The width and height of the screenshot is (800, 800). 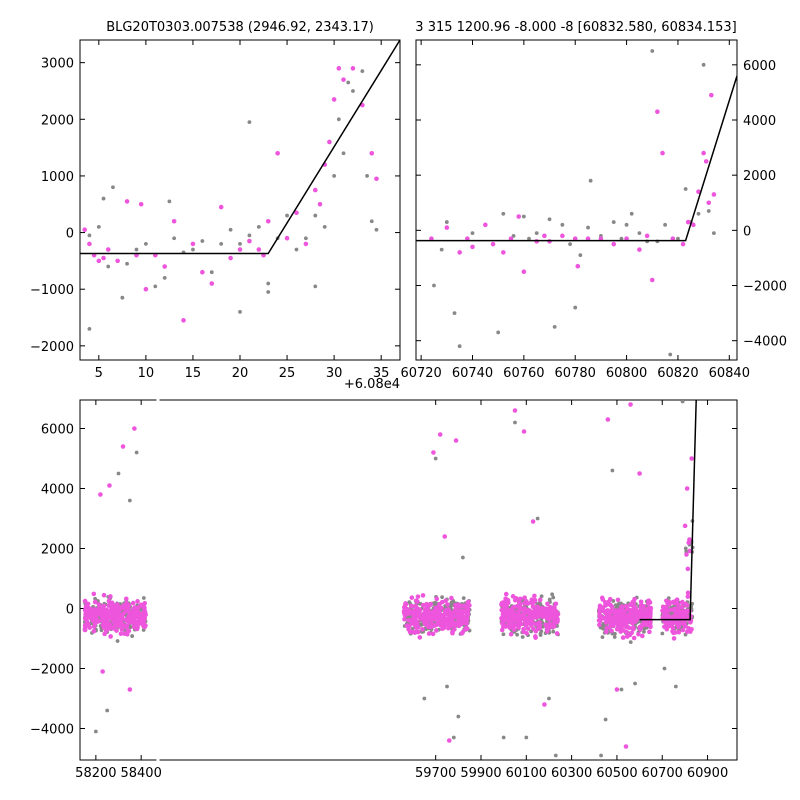 I want to click on x-tick-label: 25, so click(x=287, y=373).